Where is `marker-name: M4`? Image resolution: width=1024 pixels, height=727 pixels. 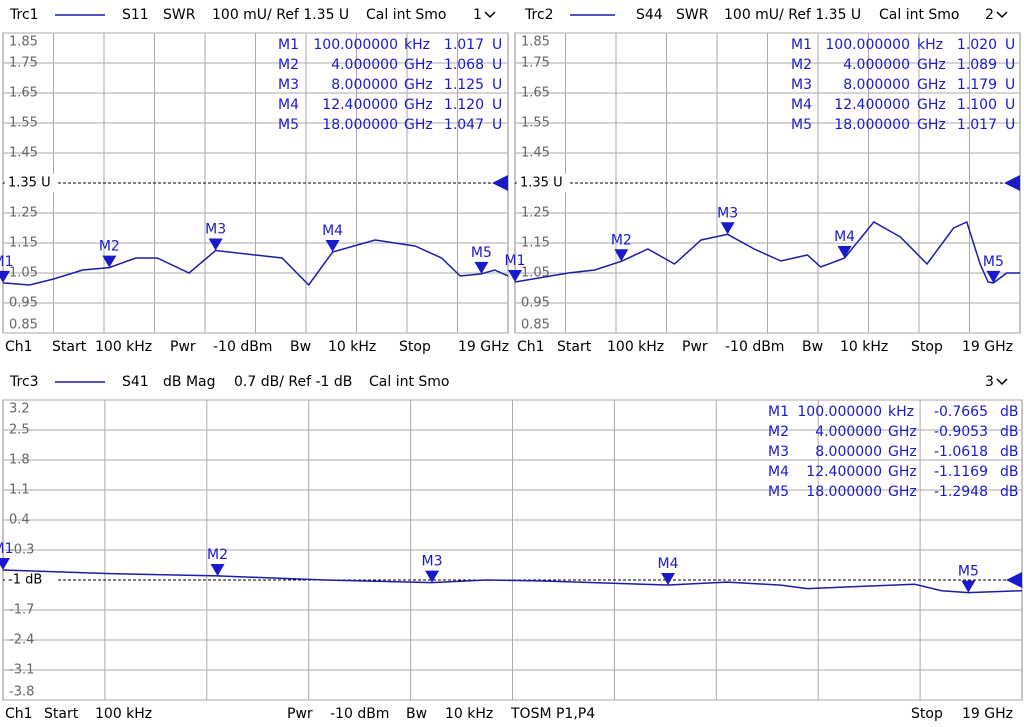 marker-name: M4 is located at coordinates (778, 472).